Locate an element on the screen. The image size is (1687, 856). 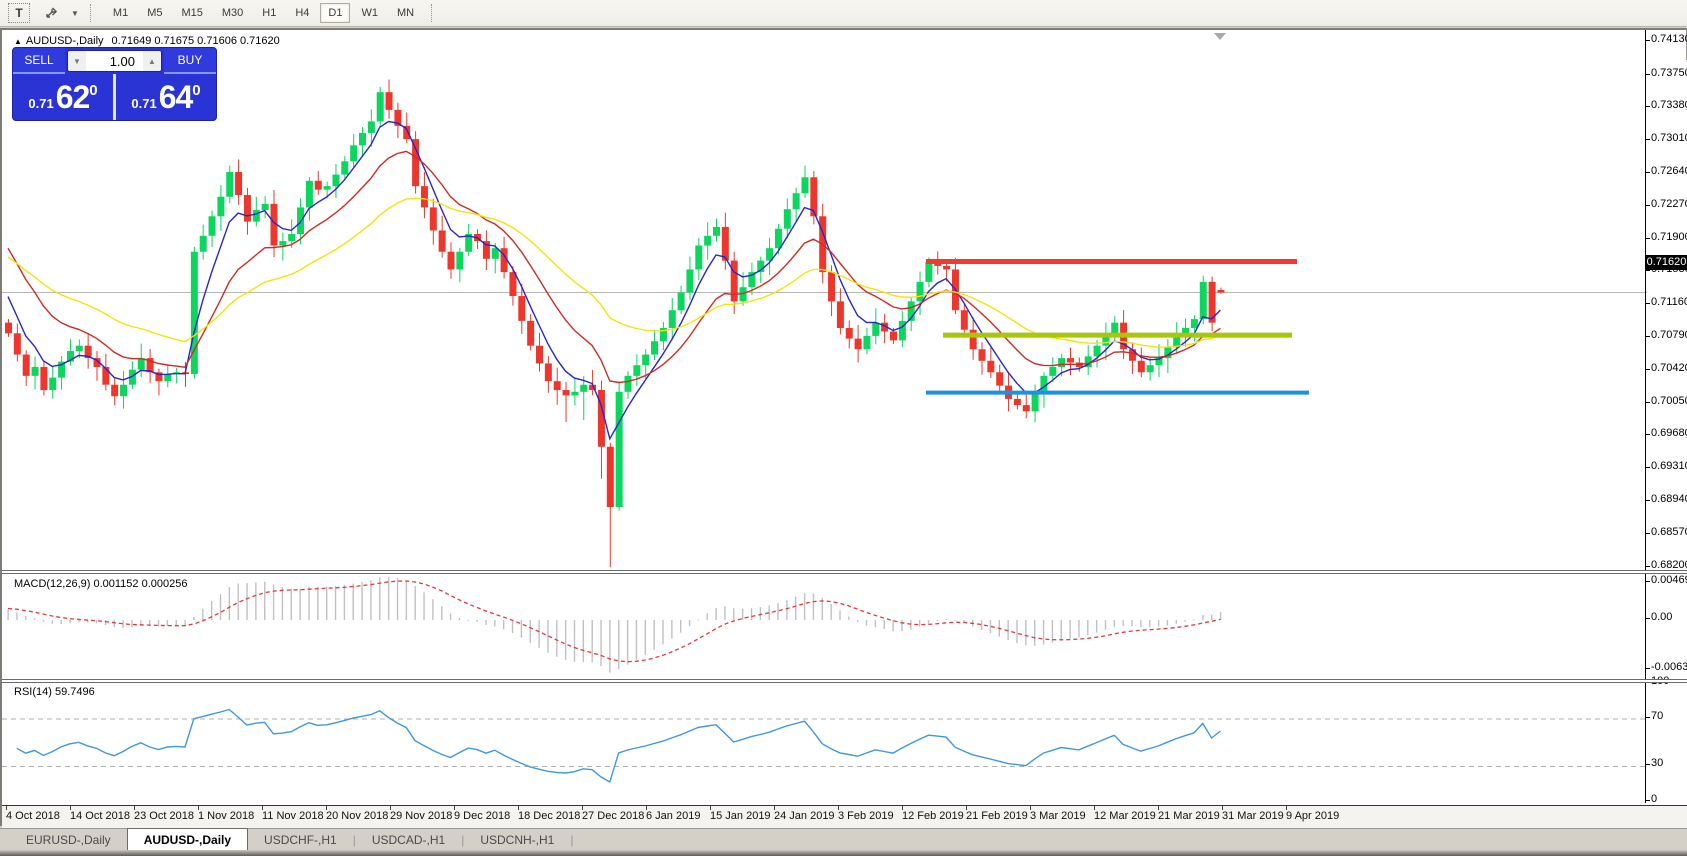
macd-axis-label: 0.004694 is located at coordinates (1669, 580).